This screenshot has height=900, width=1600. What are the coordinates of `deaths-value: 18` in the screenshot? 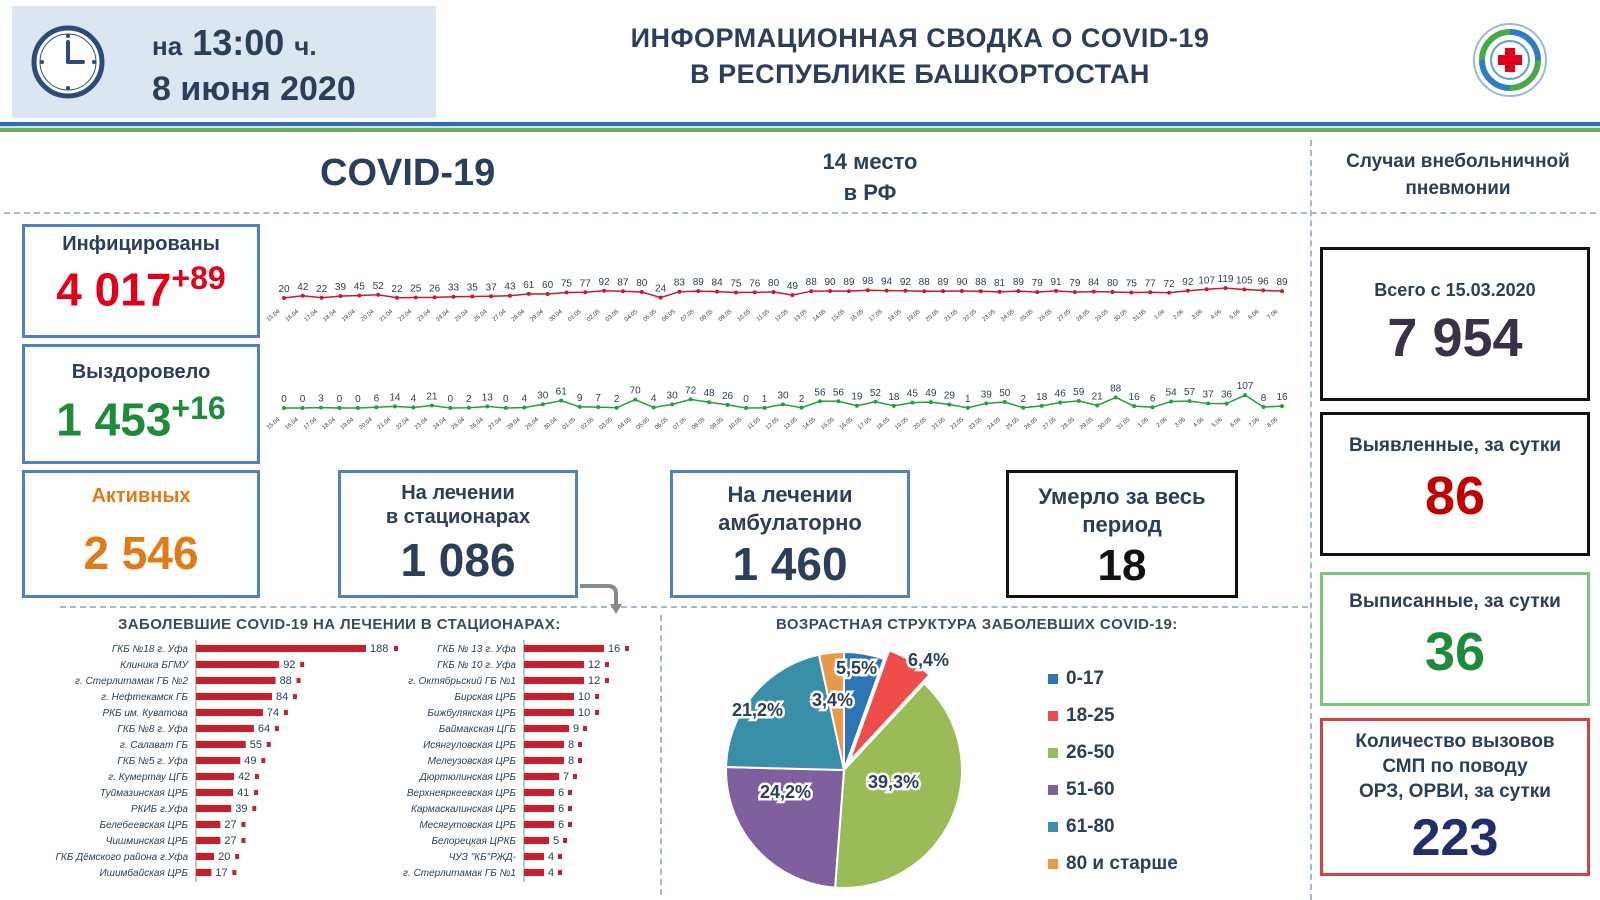 It's located at (1122, 565).